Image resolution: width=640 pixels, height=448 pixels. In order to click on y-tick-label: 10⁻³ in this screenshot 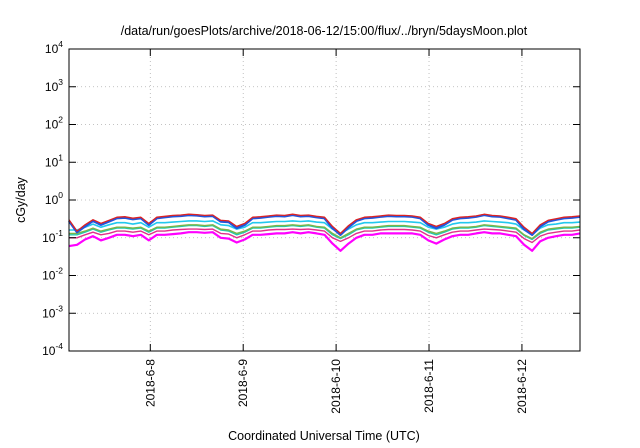, I will do `click(52, 311)`.